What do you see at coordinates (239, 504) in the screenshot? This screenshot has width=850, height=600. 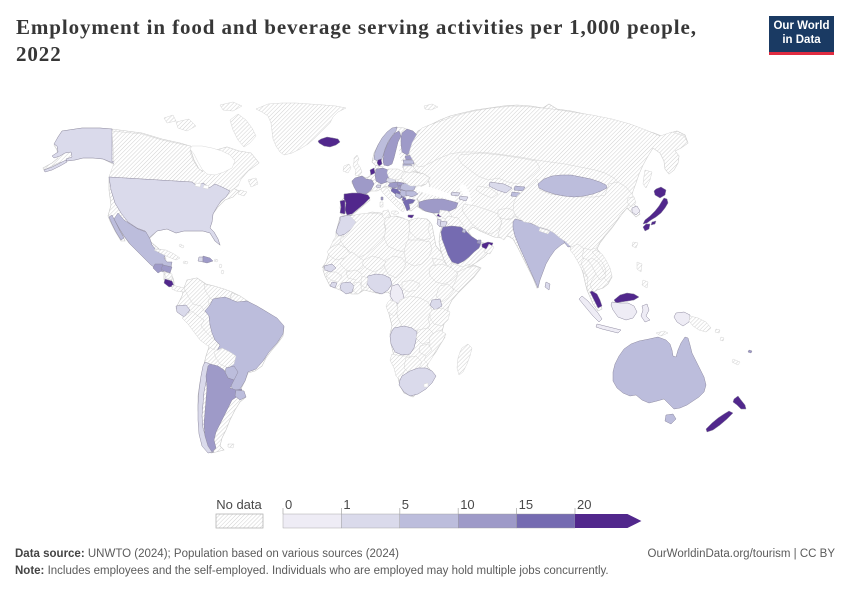 I see `svg-text: No data` at bounding box center [239, 504].